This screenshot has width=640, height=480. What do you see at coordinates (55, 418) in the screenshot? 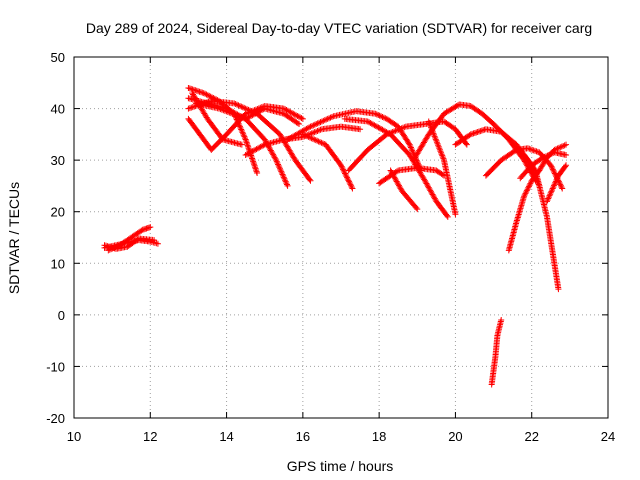
I see `y-tick-label: -20` at bounding box center [55, 418].